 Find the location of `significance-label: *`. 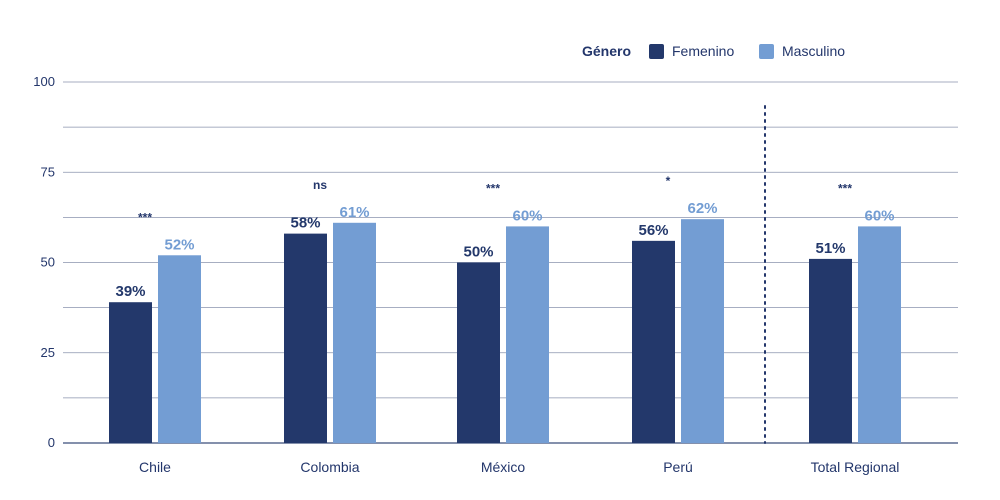

significance-label: * is located at coordinates (668, 181).